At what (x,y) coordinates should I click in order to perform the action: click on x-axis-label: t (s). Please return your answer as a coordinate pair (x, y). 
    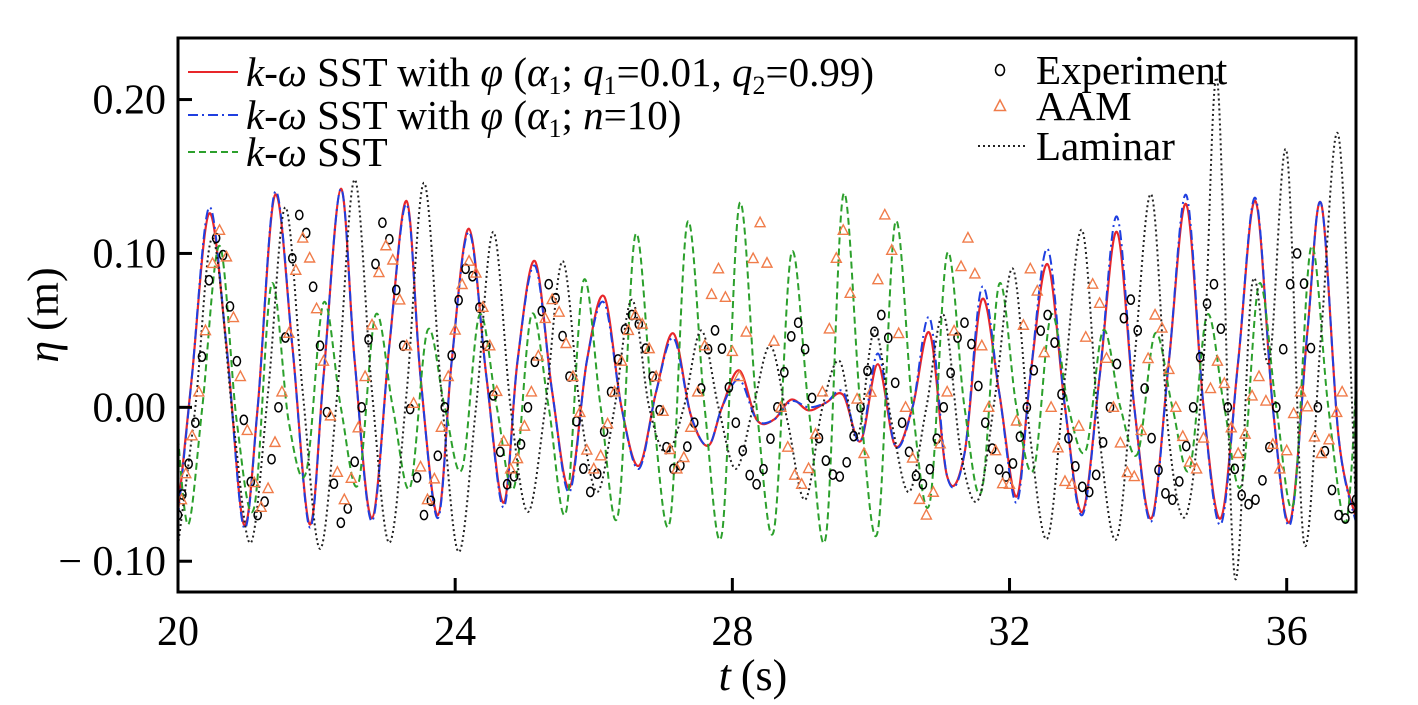
    Looking at the image, I should click on (753, 675).